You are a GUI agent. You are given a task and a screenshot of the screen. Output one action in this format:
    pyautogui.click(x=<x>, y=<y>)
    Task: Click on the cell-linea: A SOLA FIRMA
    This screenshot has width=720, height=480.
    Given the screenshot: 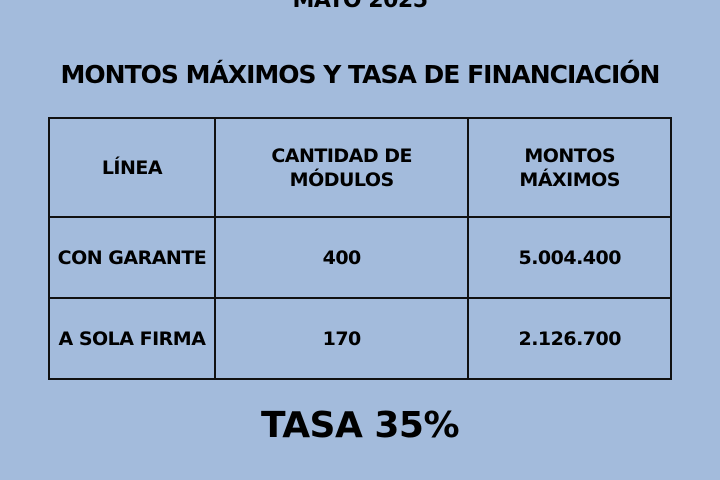 What is the action you would take?
    pyautogui.click(x=132, y=338)
    